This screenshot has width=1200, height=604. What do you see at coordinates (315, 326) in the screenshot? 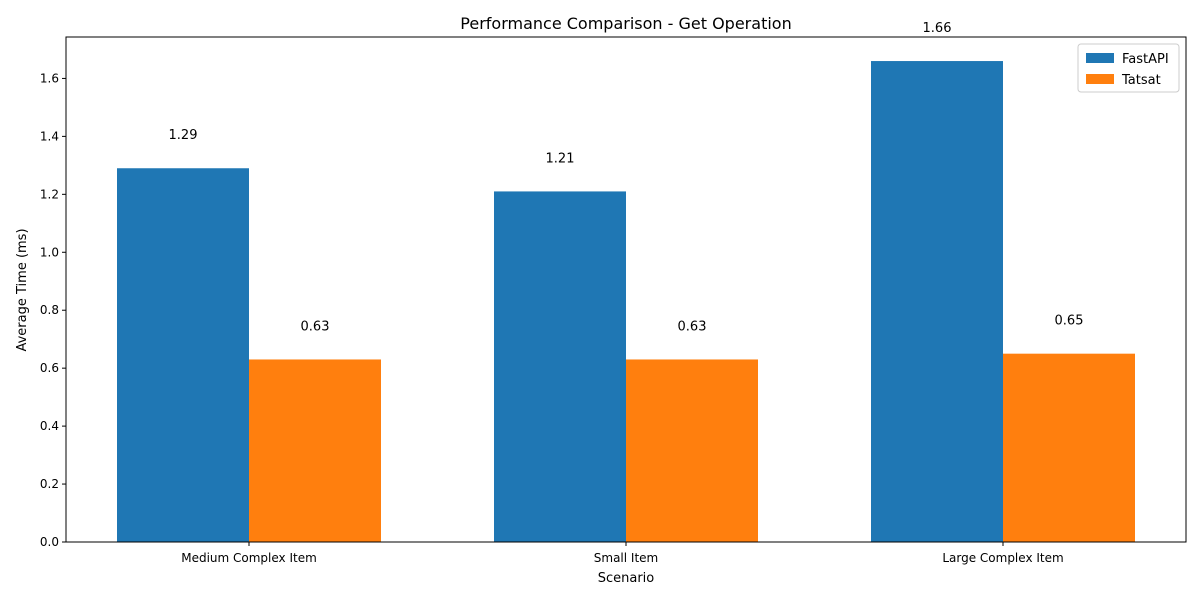
I see `data-label-tatsat-0: 0.63` at bounding box center [315, 326].